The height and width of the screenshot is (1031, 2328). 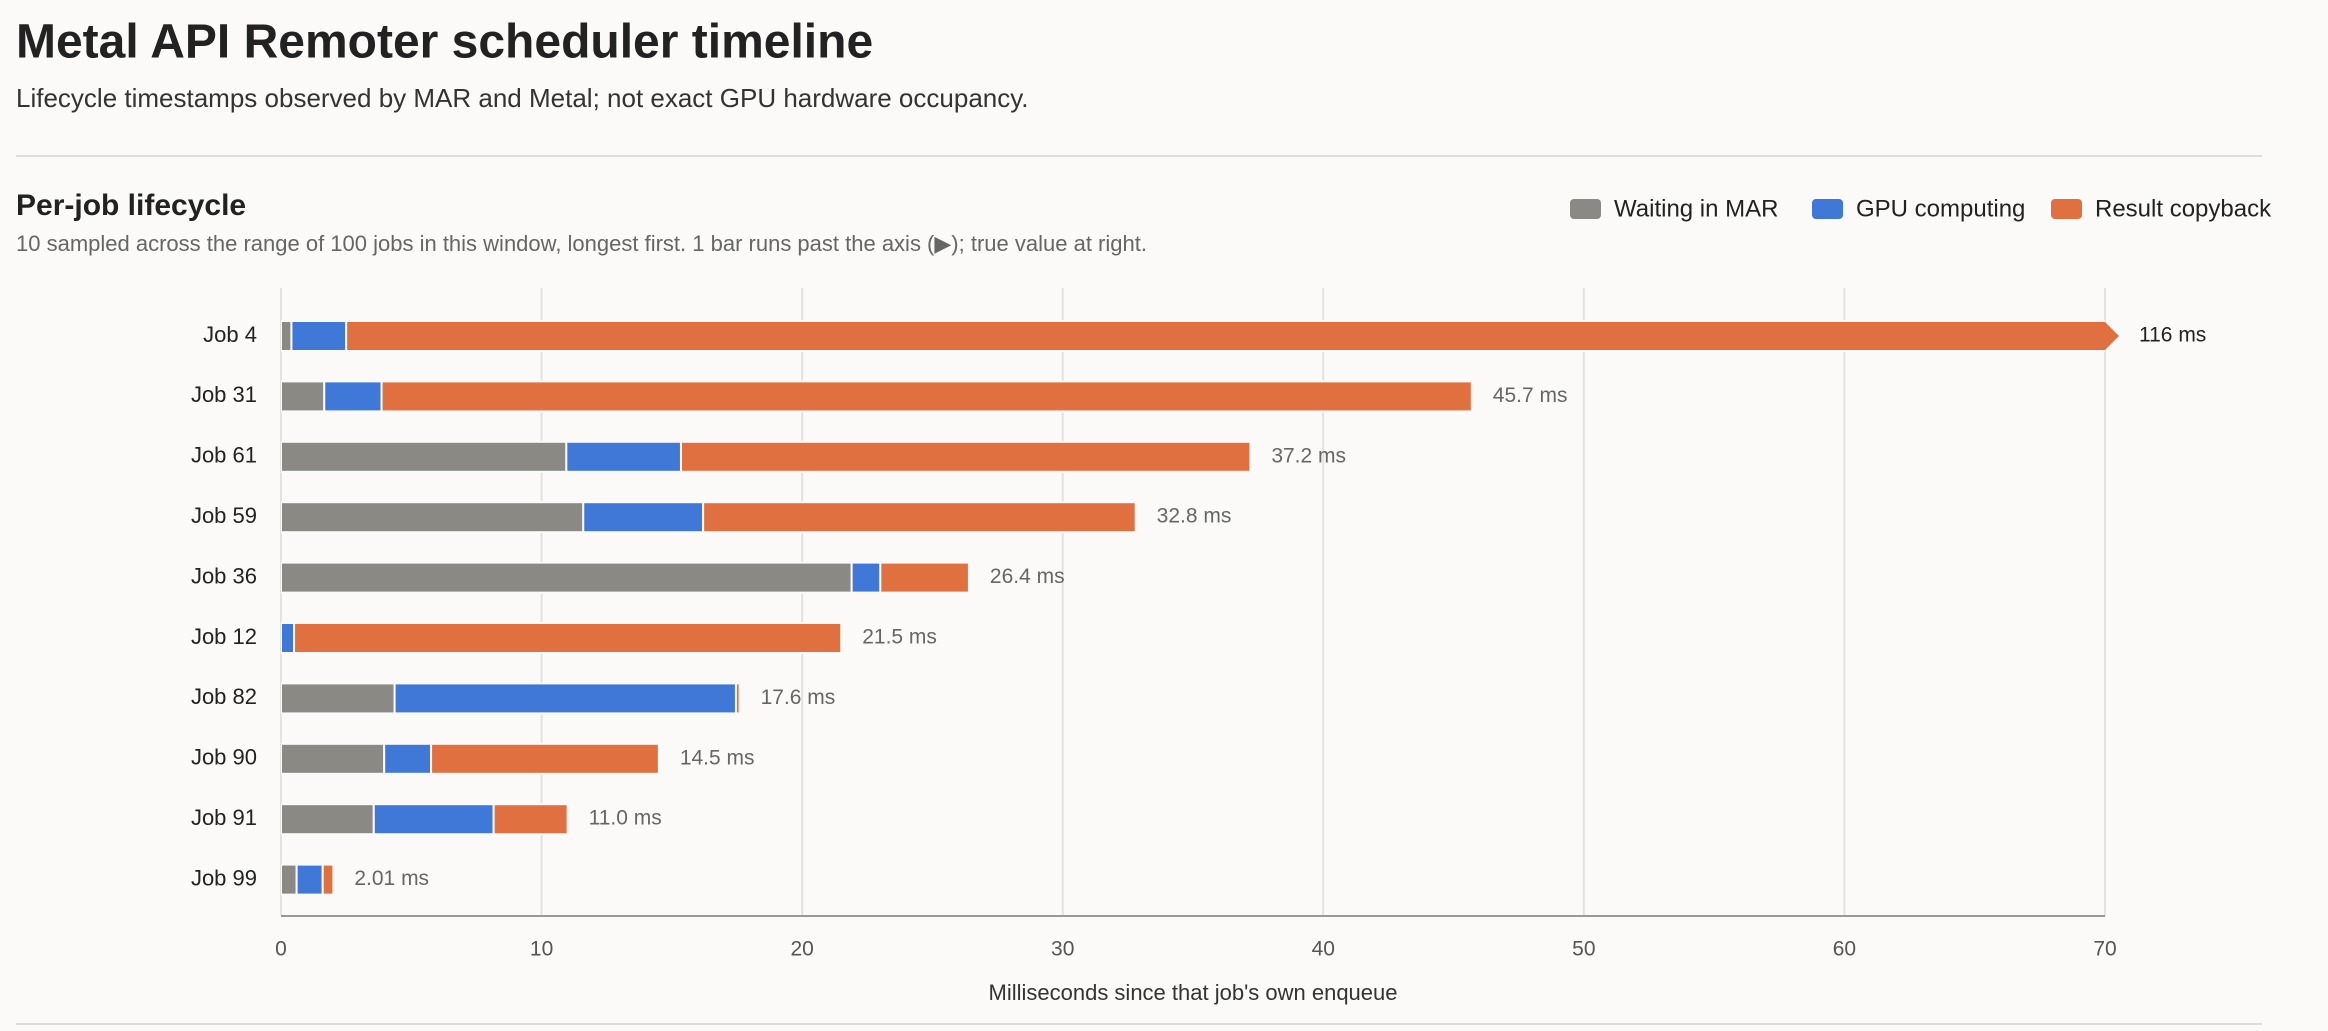 I want to click on x-tick-label: 0, so click(x=281, y=949).